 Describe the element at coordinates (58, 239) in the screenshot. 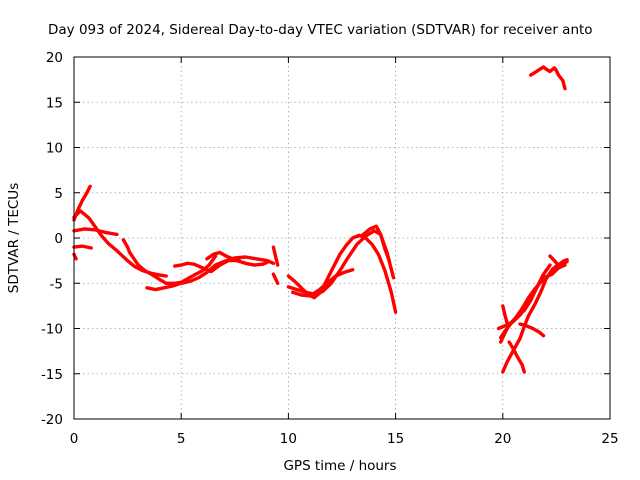

I see `y-tick-label: 0` at that location.